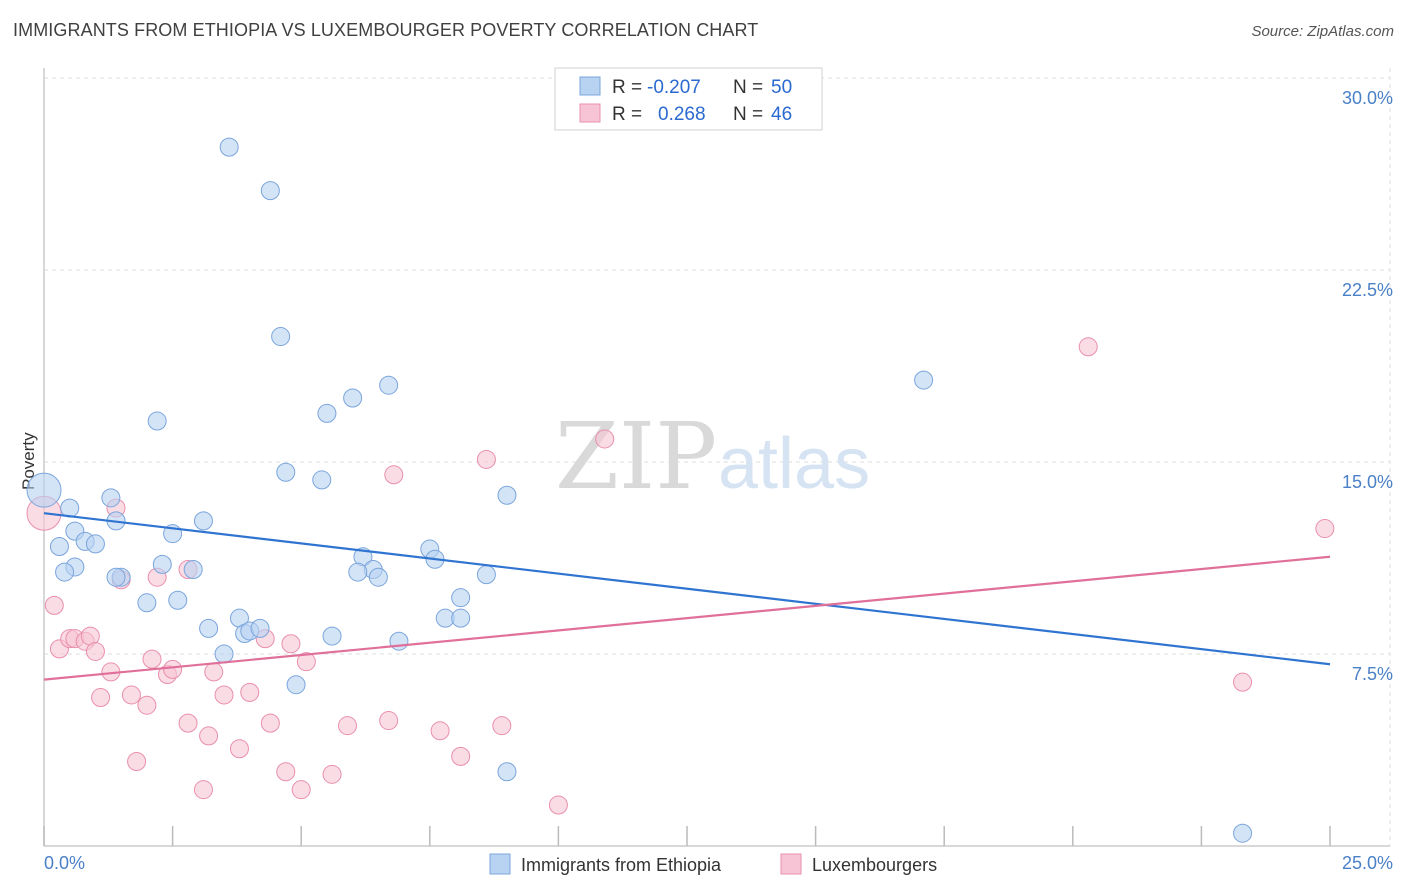  Describe the element at coordinates (1367, 863) in the screenshot. I see `x-tick-label-1: 25.0%` at that location.